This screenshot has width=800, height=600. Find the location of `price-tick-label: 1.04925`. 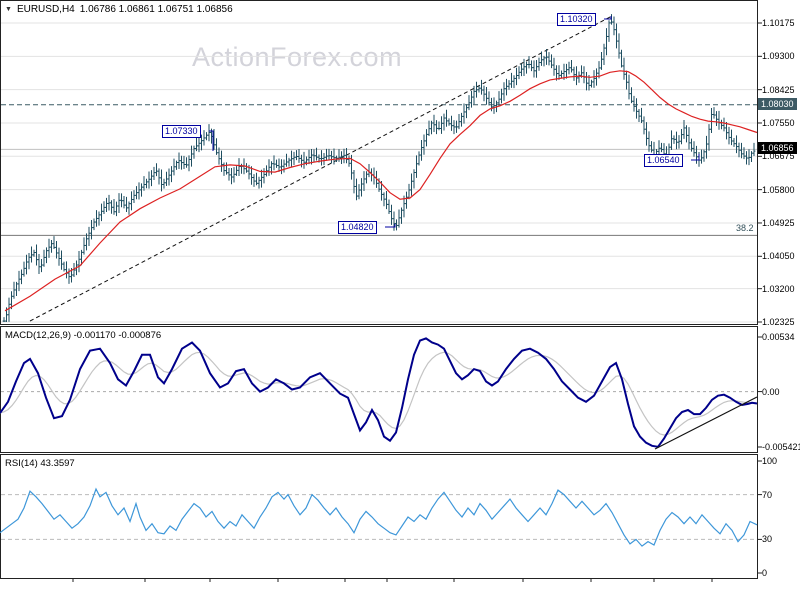

price-tick-label: 1.04925 is located at coordinates (778, 222).